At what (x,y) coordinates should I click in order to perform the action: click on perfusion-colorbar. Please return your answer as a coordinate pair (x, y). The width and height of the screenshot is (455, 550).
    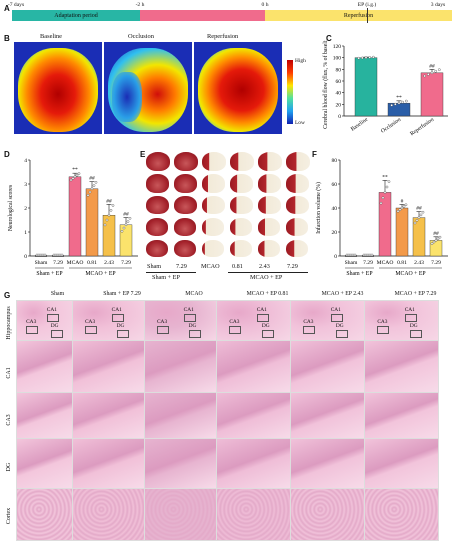
    Looking at the image, I should click on (290, 92).